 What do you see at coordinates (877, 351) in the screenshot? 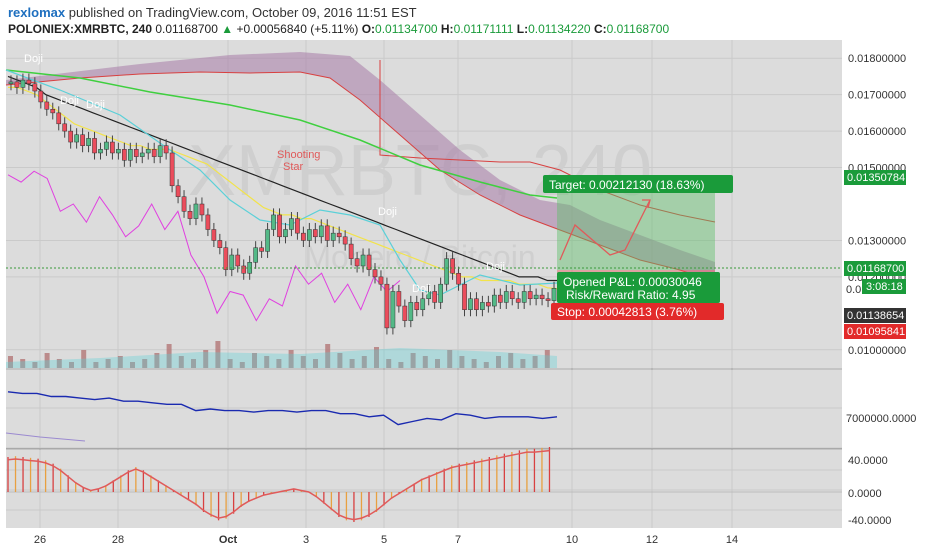
I see `price-tick-label: 0.01000000` at bounding box center [877, 351].